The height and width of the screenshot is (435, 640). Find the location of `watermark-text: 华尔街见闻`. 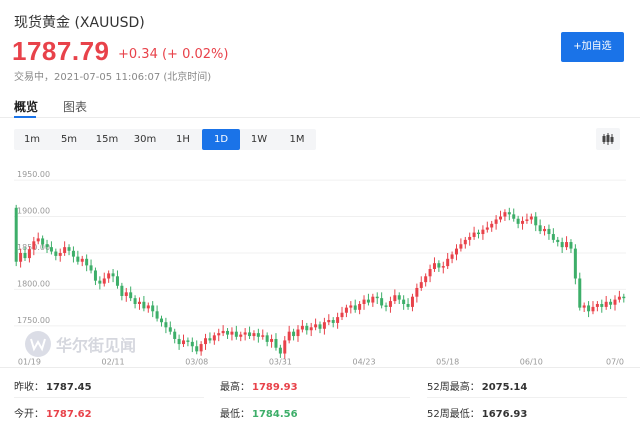

watermark-text: 华尔街见闻 is located at coordinates (96, 345).